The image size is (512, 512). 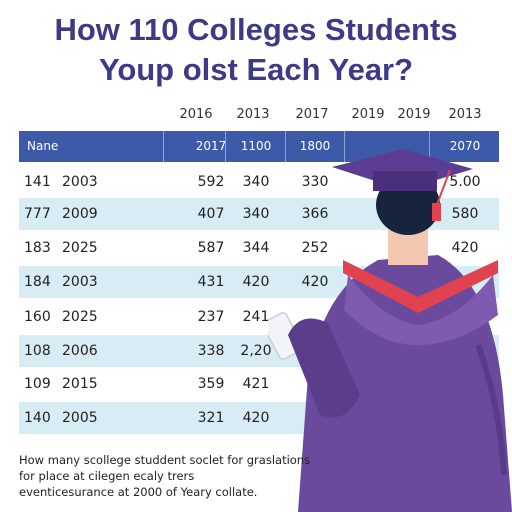 I want to click on year-label: 2017, so click(x=312, y=114).